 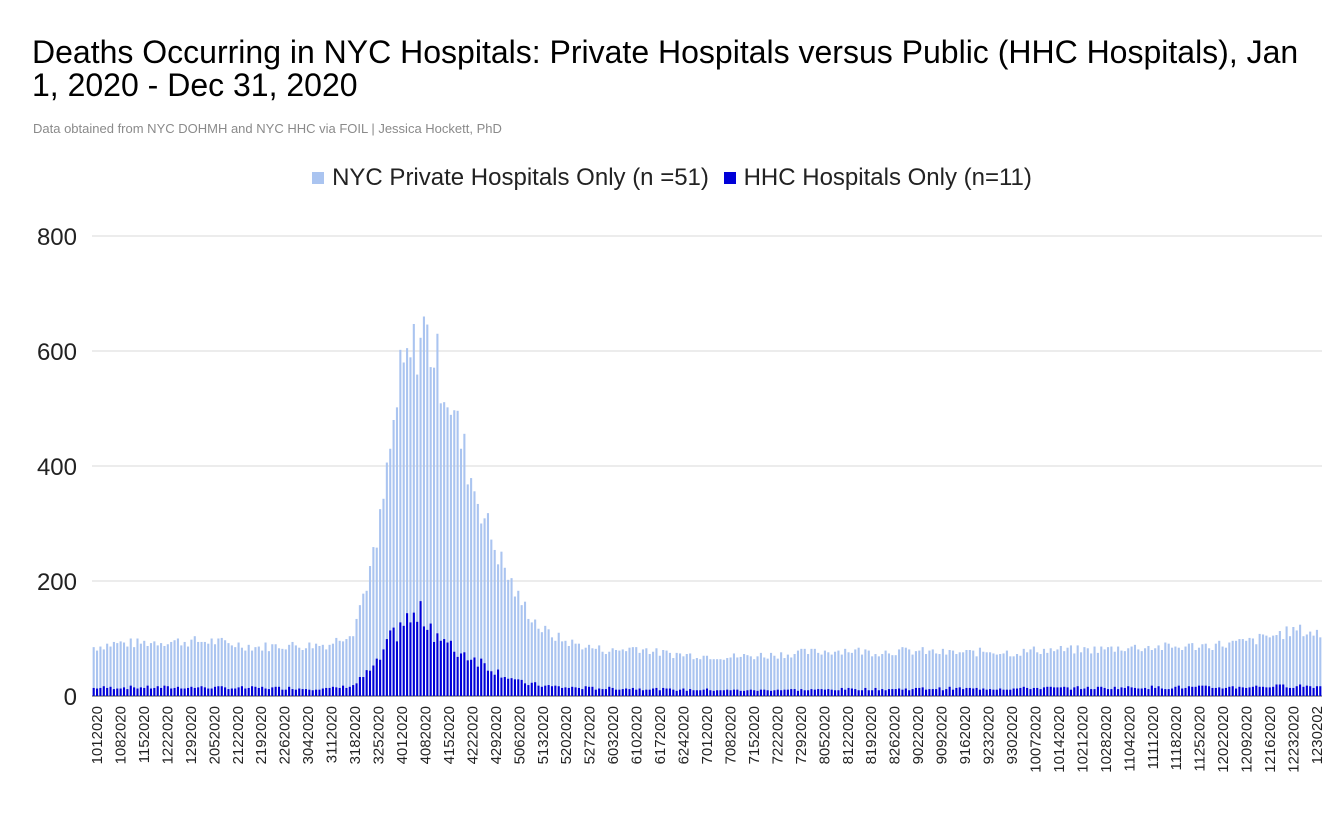 What do you see at coordinates (57, 467) in the screenshot?
I see `y-tick-label-400: 400` at bounding box center [57, 467].